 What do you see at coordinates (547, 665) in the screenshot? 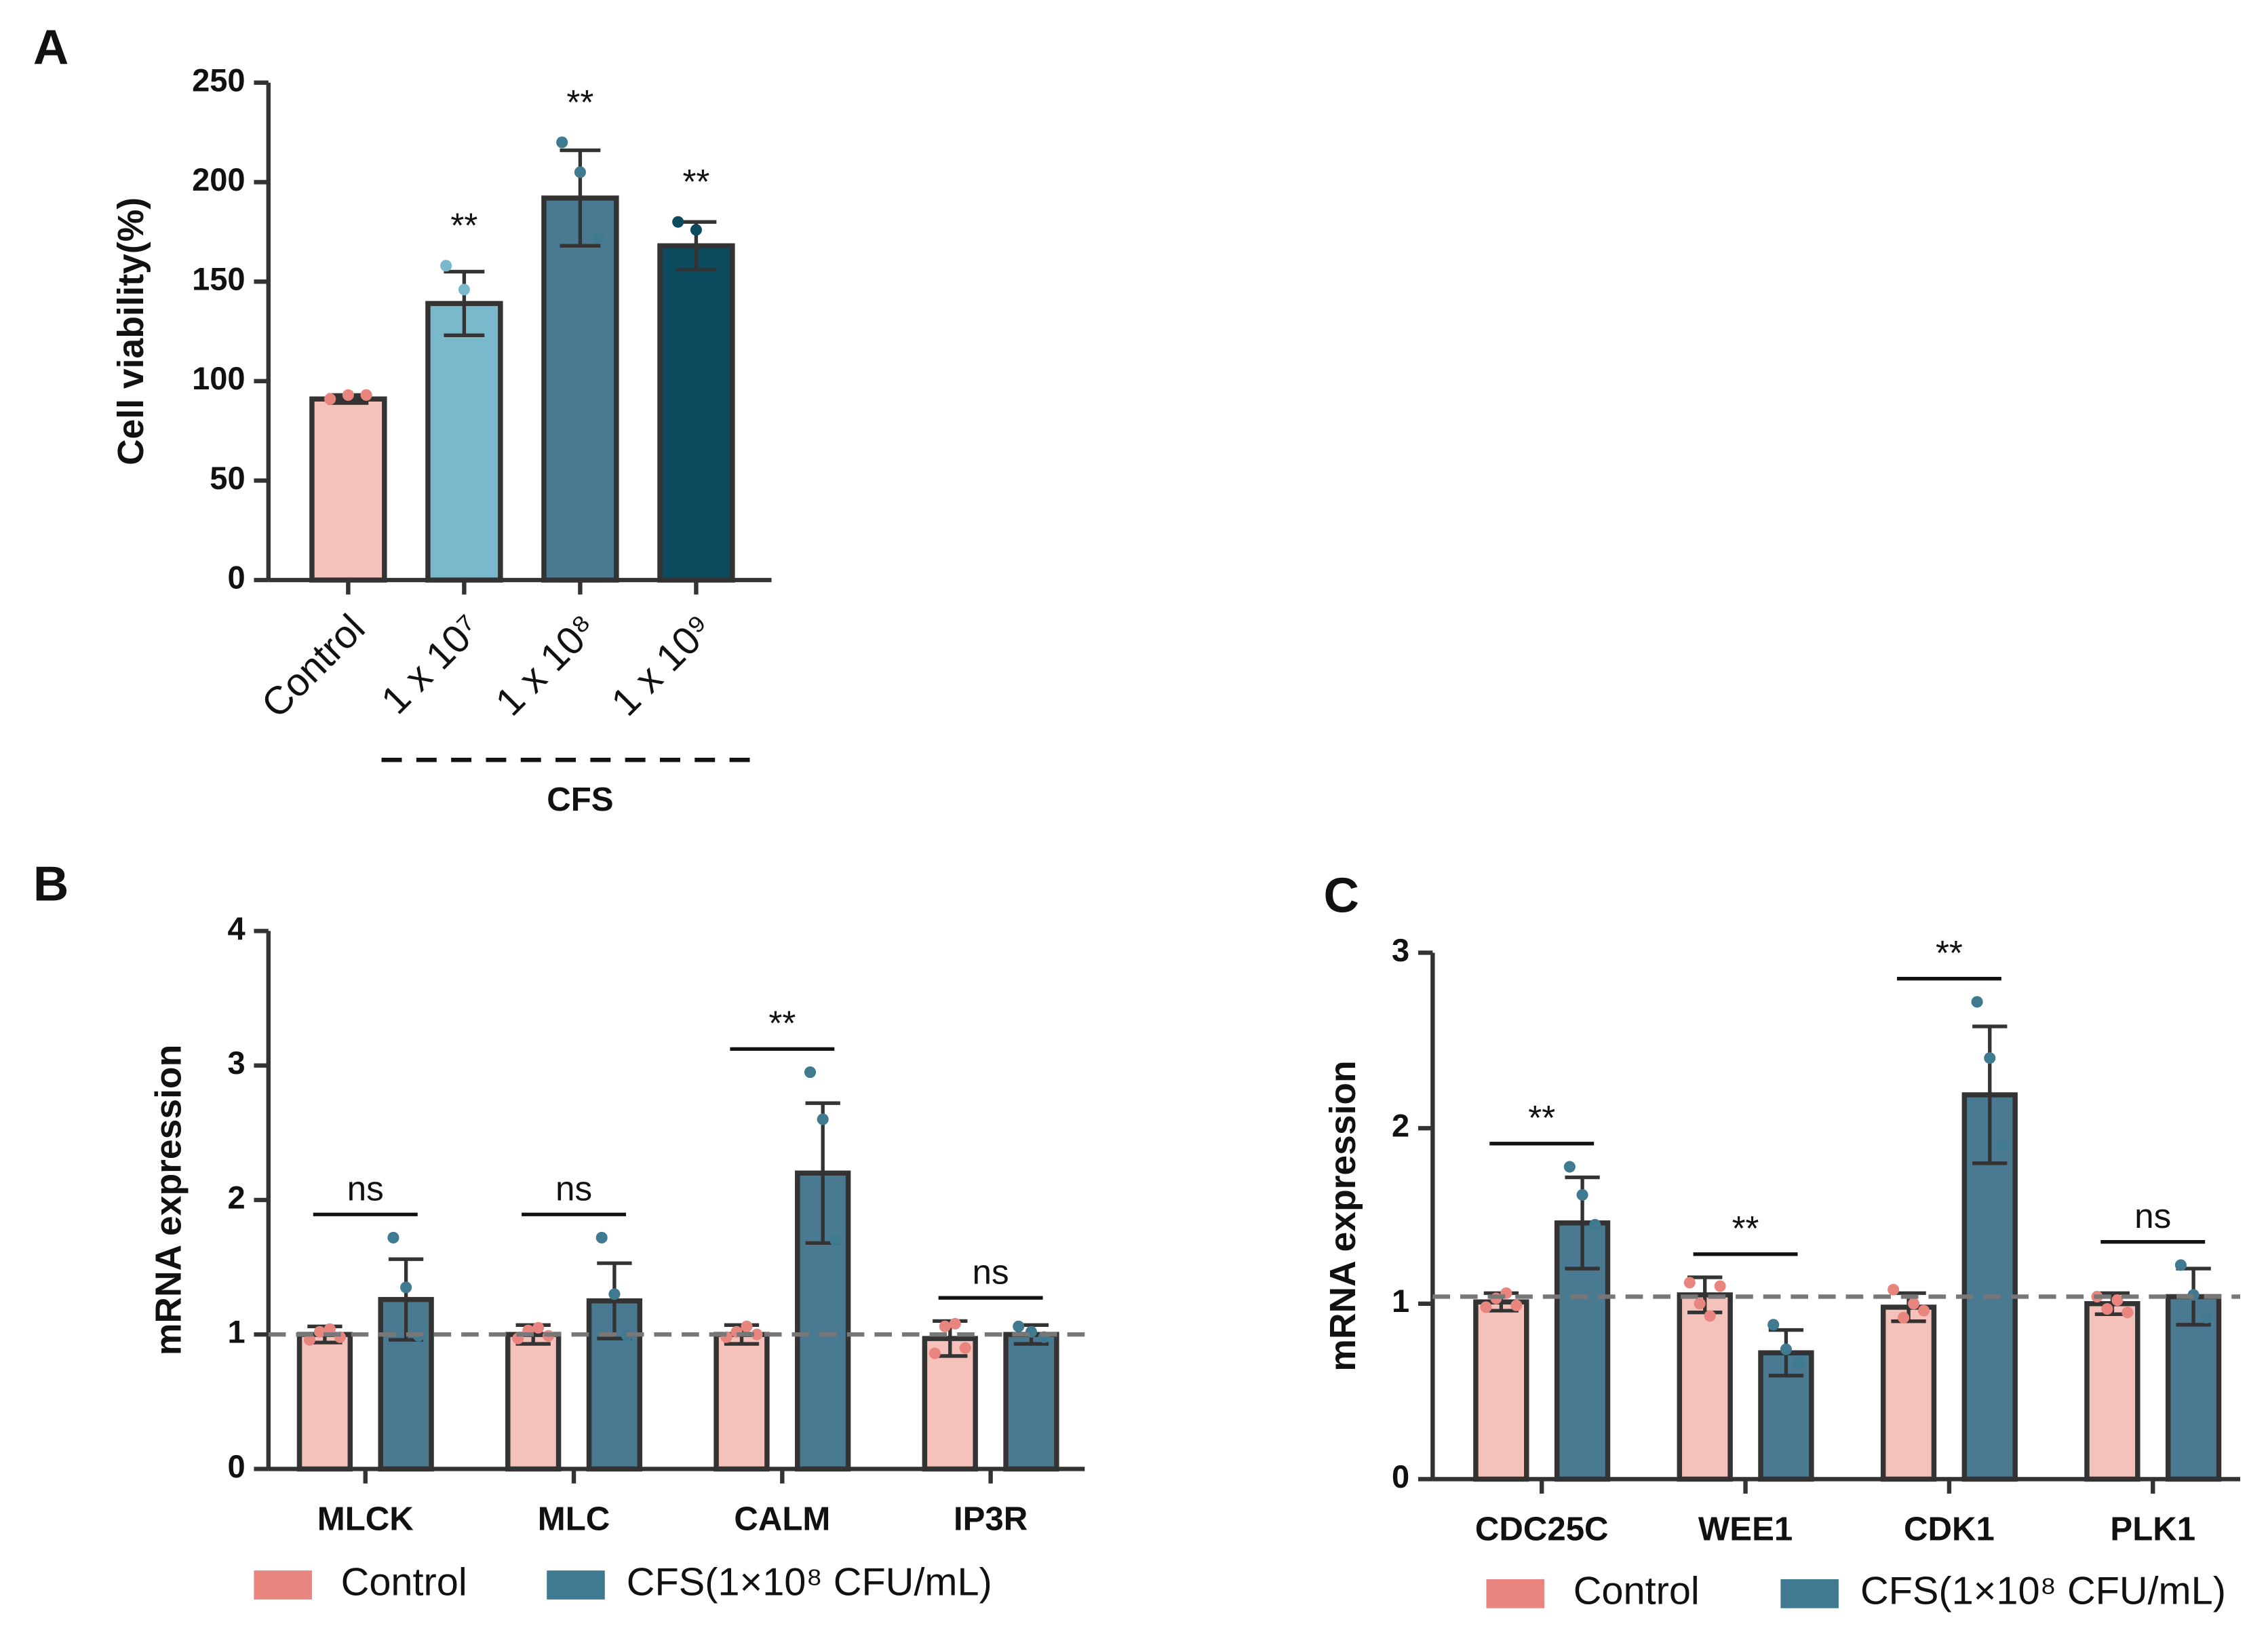
I see `x-tick-label: 1 x 10⁸` at bounding box center [547, 665].